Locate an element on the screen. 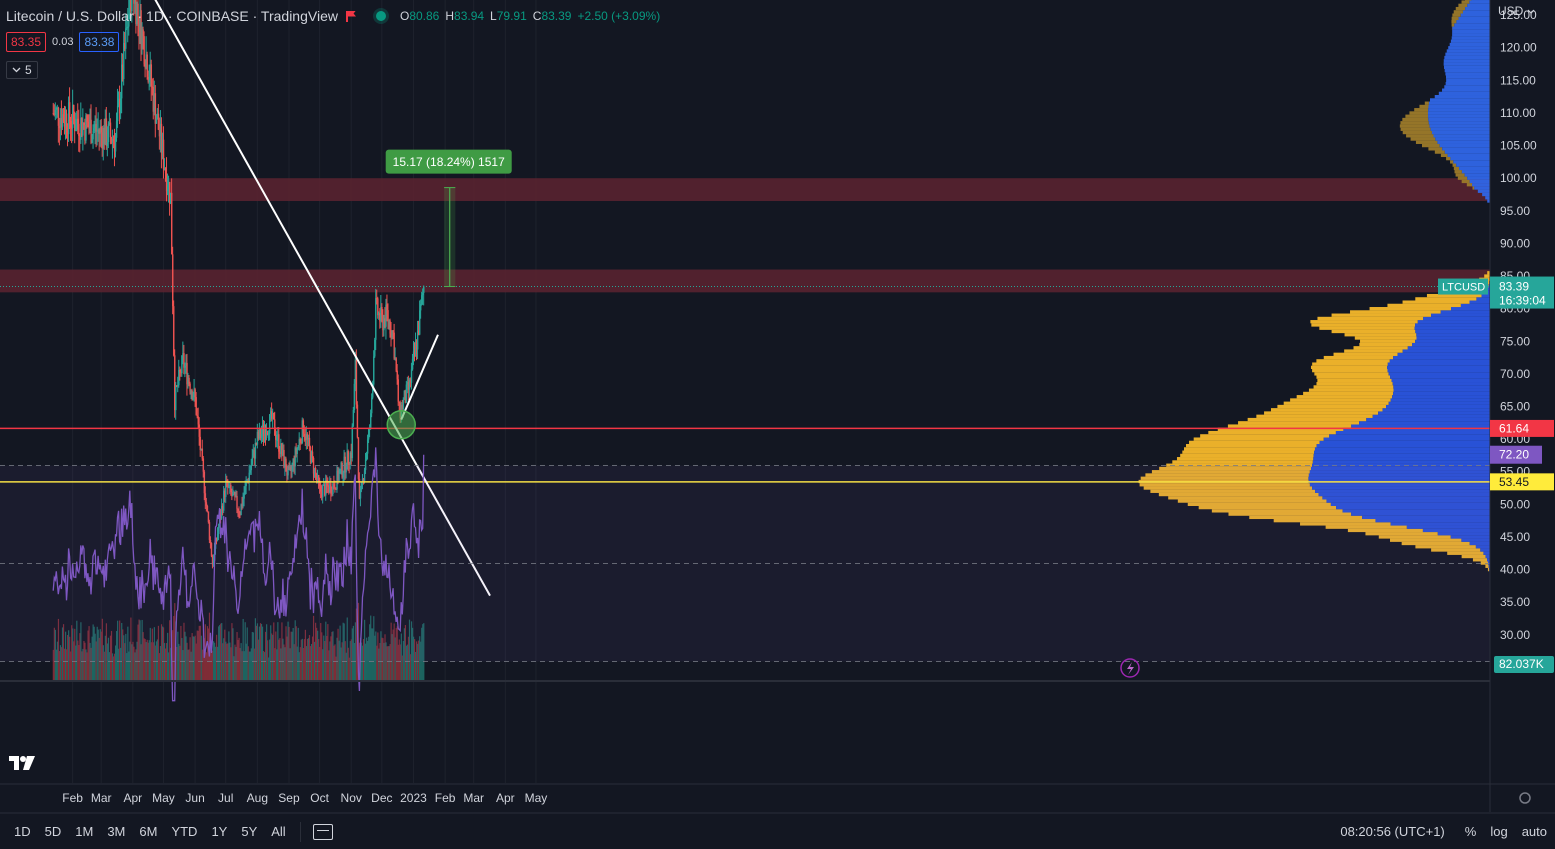  date-range-icon is located at coordinates (322, 831).